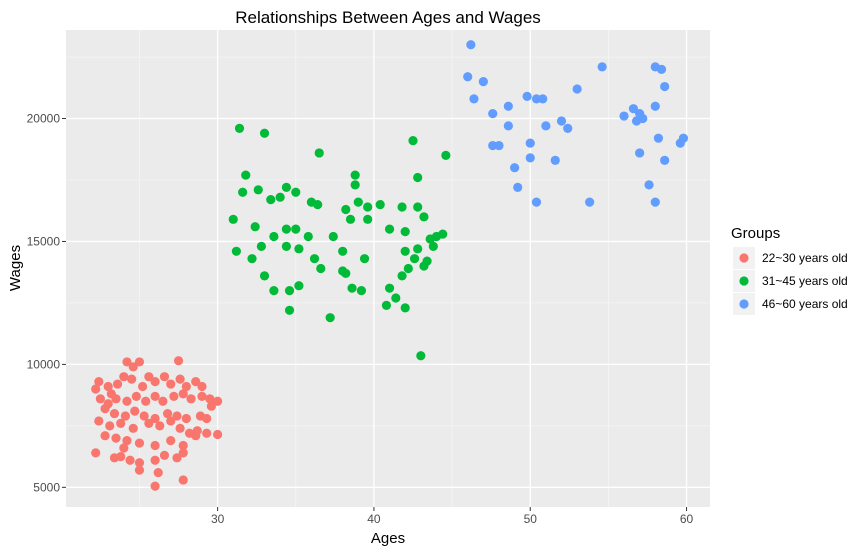  Describe the element at coordinates (44, 364) in the screenshot. I see `y-tick-label: 10000` at that location.